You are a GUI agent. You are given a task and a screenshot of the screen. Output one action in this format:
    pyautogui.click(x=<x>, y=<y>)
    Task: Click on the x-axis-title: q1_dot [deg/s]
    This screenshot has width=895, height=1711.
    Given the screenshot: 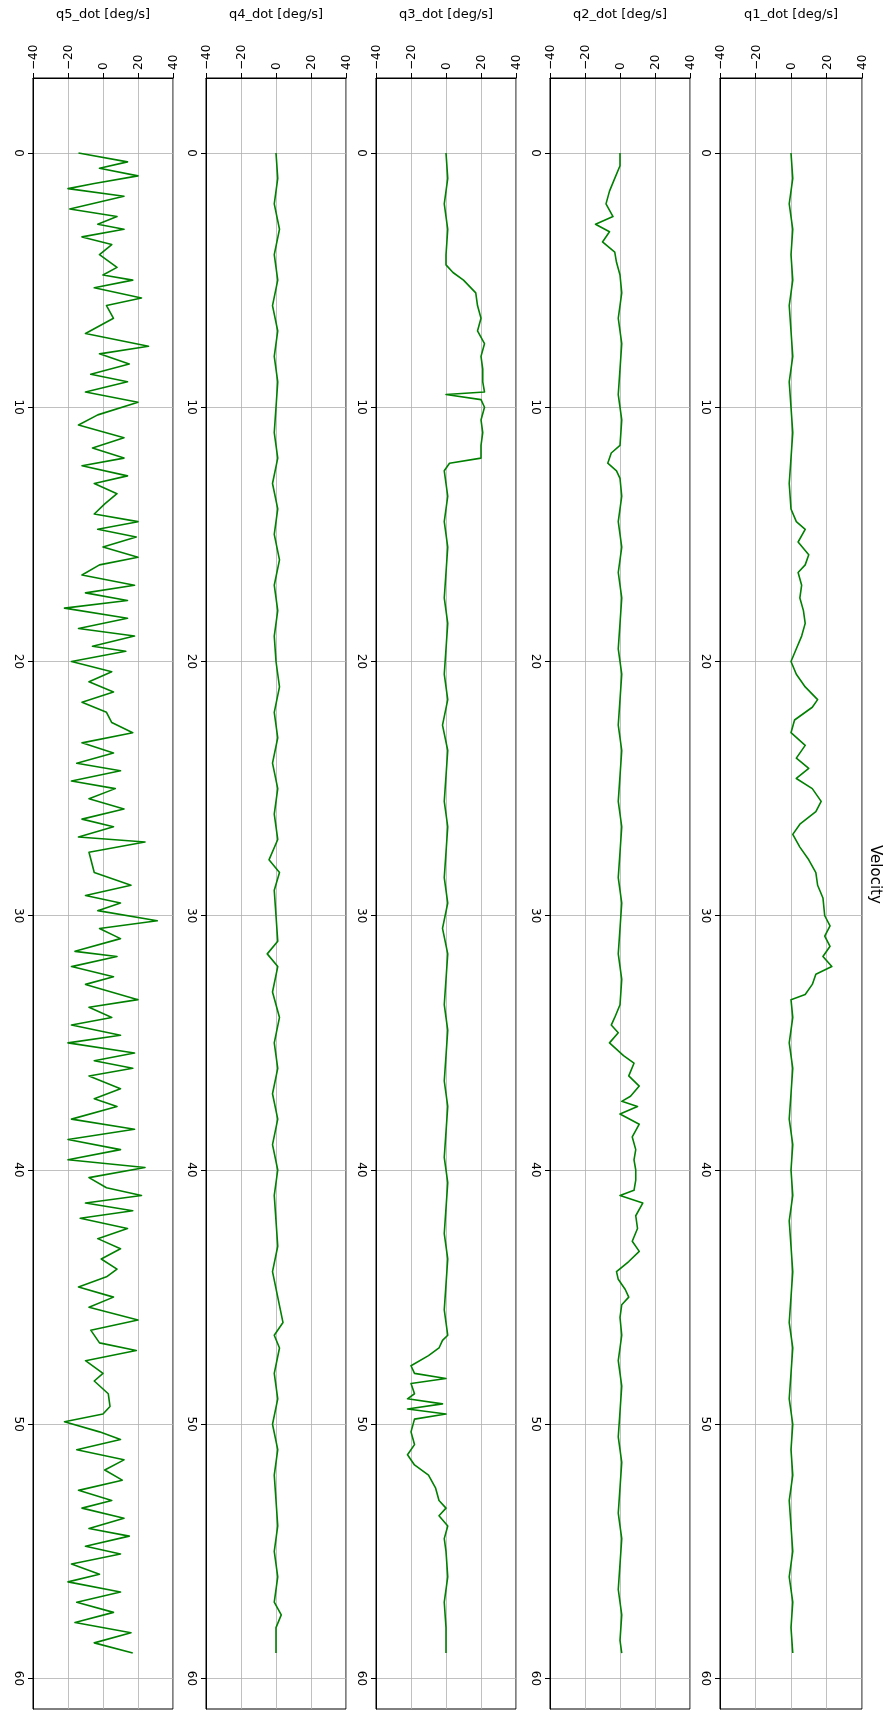 What is the action you would take?
    pyautogui.click(x=791, y=13)
    